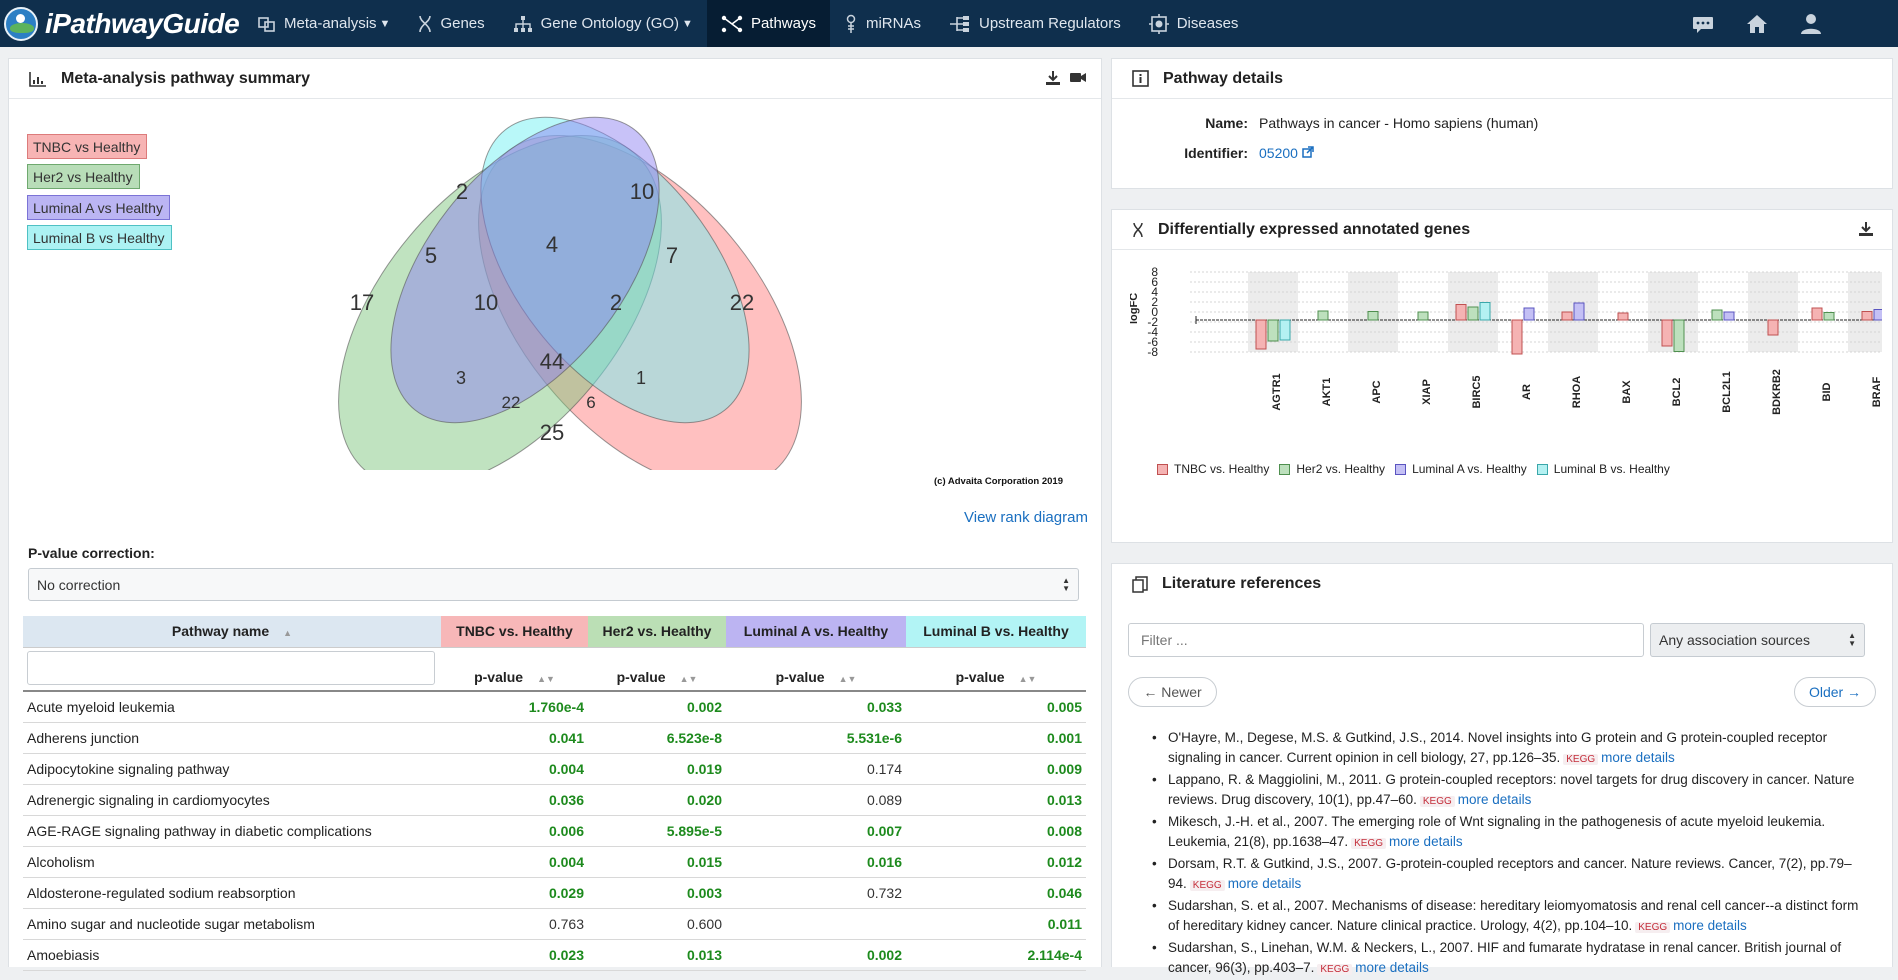 Image resolution: width=1898 pixels, height=980 pixels. I want to click on literature-filter-input, so click(1386, 640).